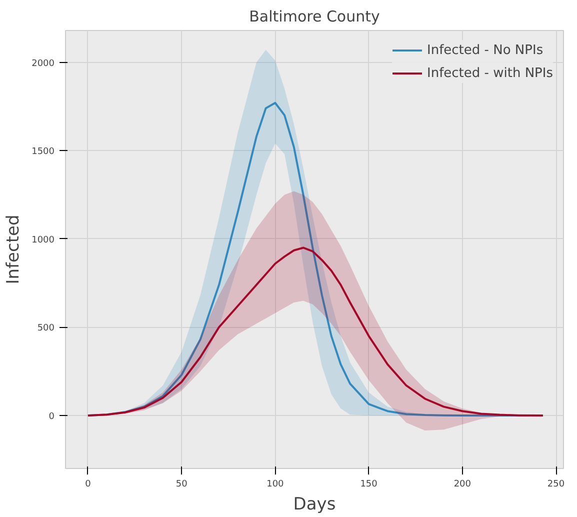  I want to click on x-tick-label: 250, so click(556, 485).